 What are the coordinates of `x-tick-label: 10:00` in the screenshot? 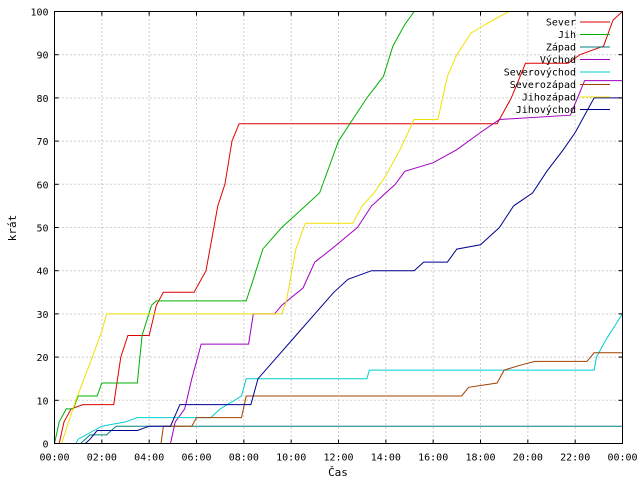 It's located at (291, 458).